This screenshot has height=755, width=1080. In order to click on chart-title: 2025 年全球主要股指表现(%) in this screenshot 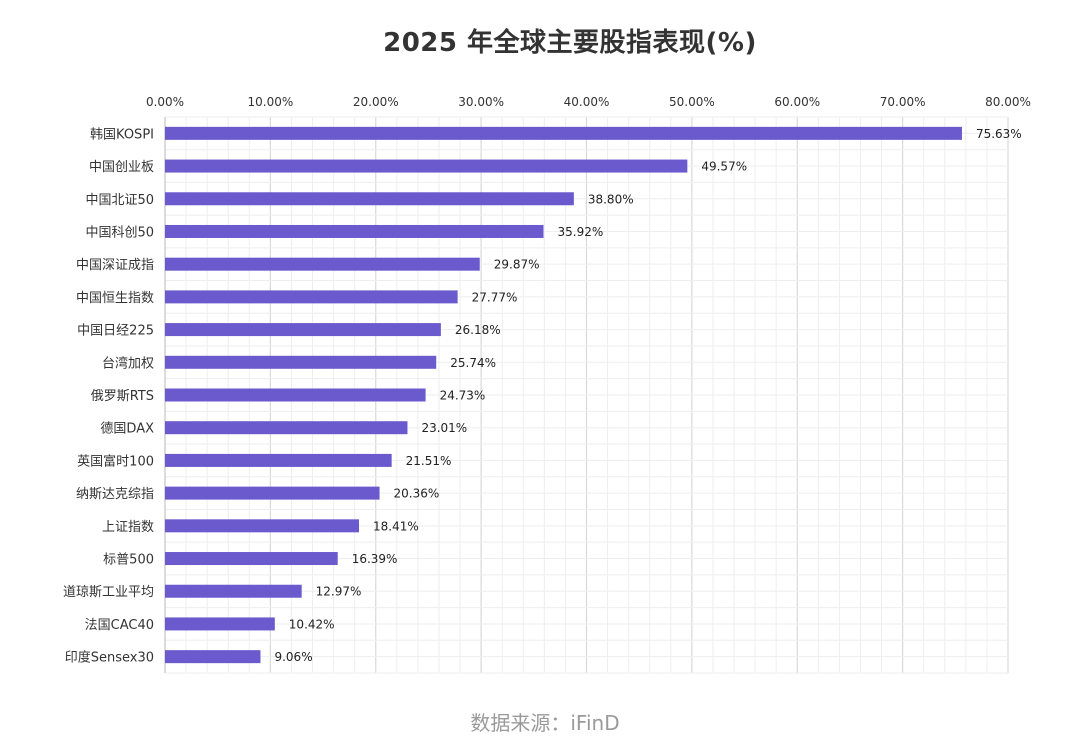, I will do `click(570, 43)`.